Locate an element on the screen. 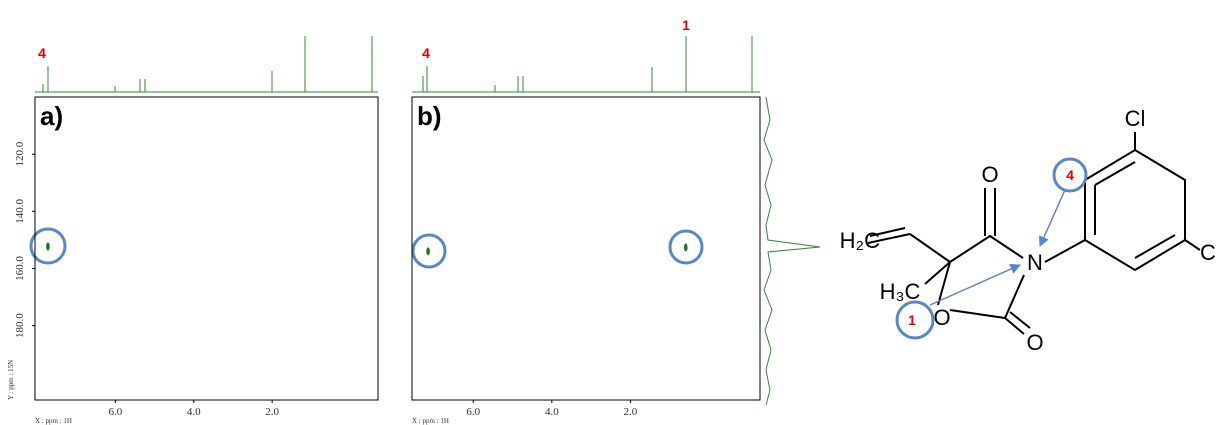 Image resolution: width=1217 pixels, height=425 pixels. y-tick-label: 120.0 is located at coordinates (20, 153).